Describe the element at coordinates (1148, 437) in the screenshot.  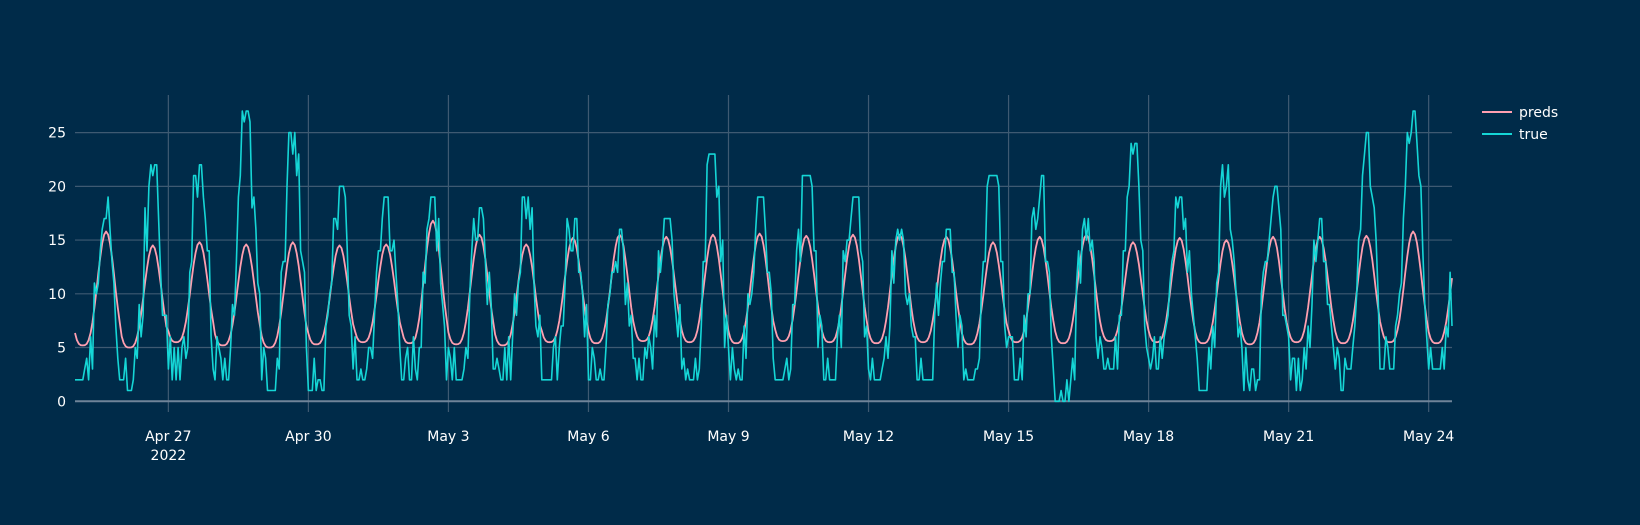
I see `x-tick-label: May 18` at that location.